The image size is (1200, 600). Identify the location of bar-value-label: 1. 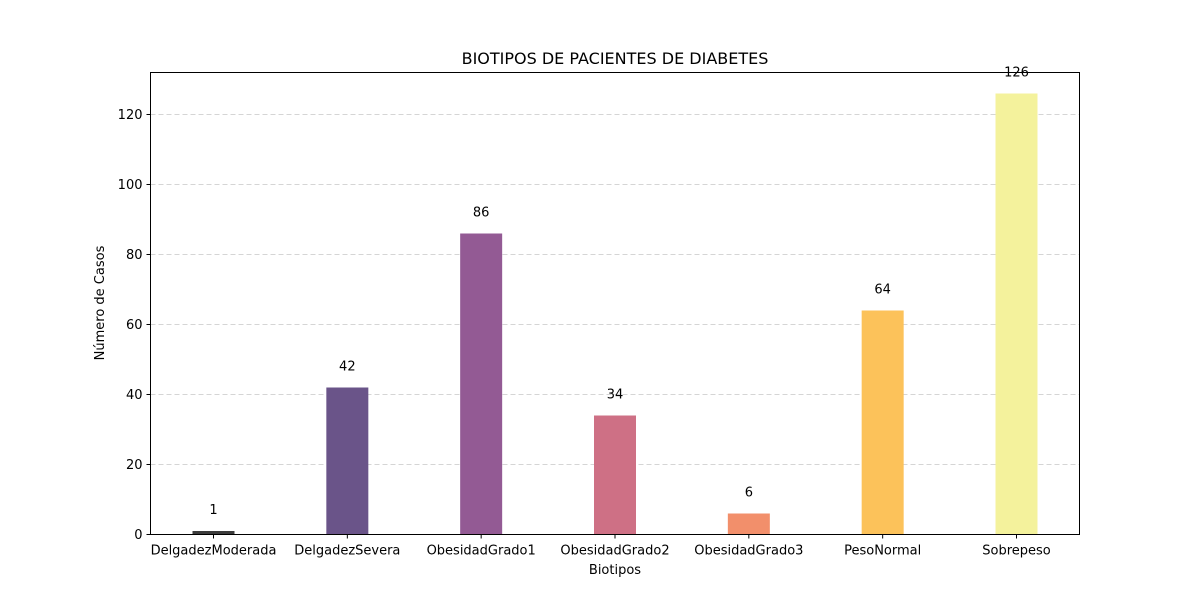
(213, 510).